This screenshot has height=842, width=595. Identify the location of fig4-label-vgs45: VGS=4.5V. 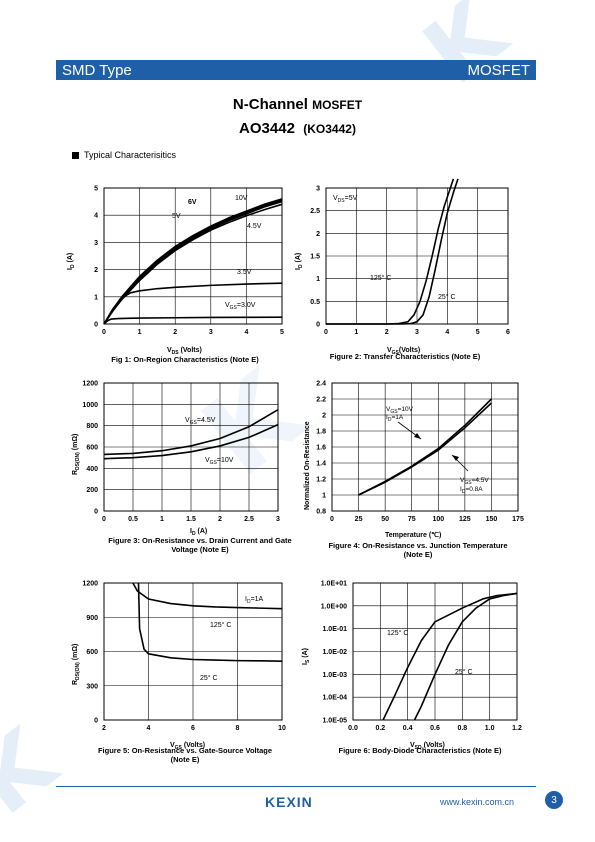
(474, 481).